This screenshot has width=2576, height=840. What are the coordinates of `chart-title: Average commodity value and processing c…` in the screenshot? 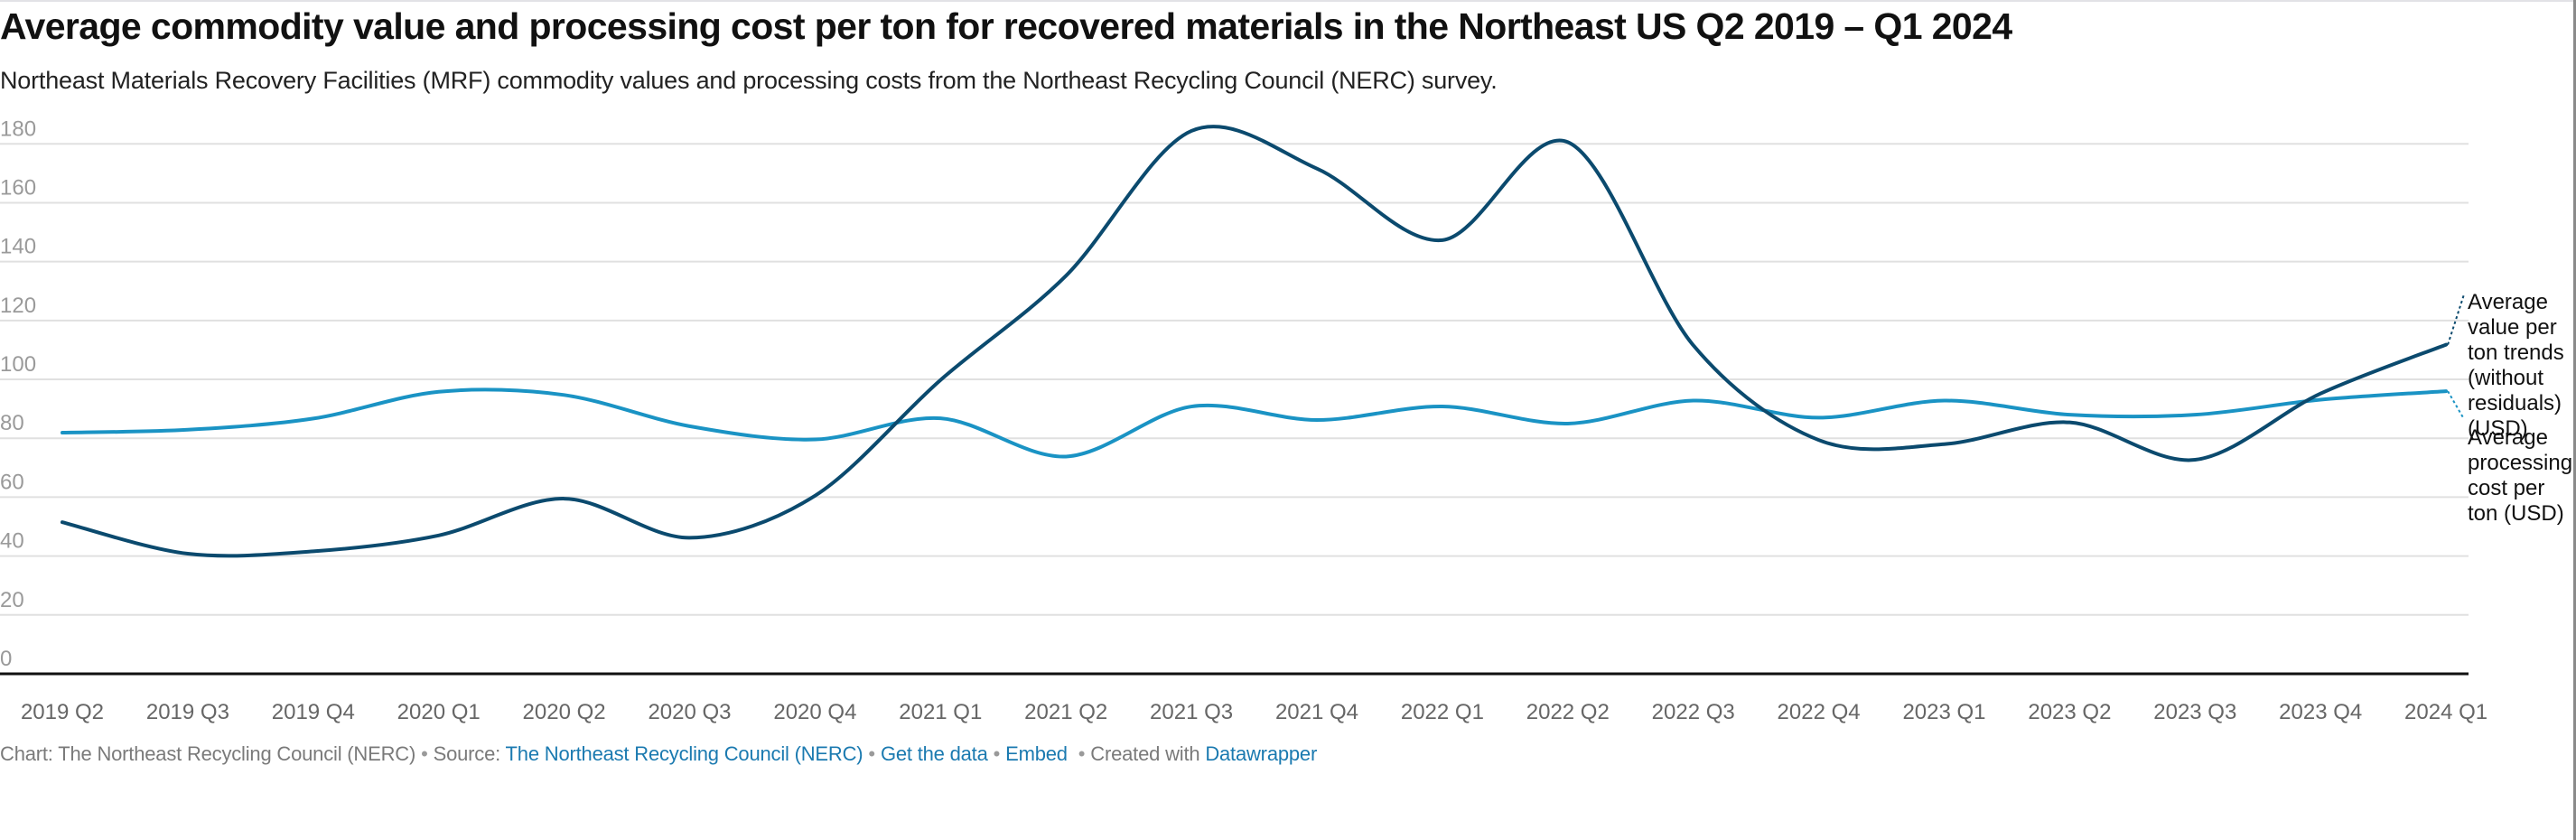 It's located at (1006, 26).